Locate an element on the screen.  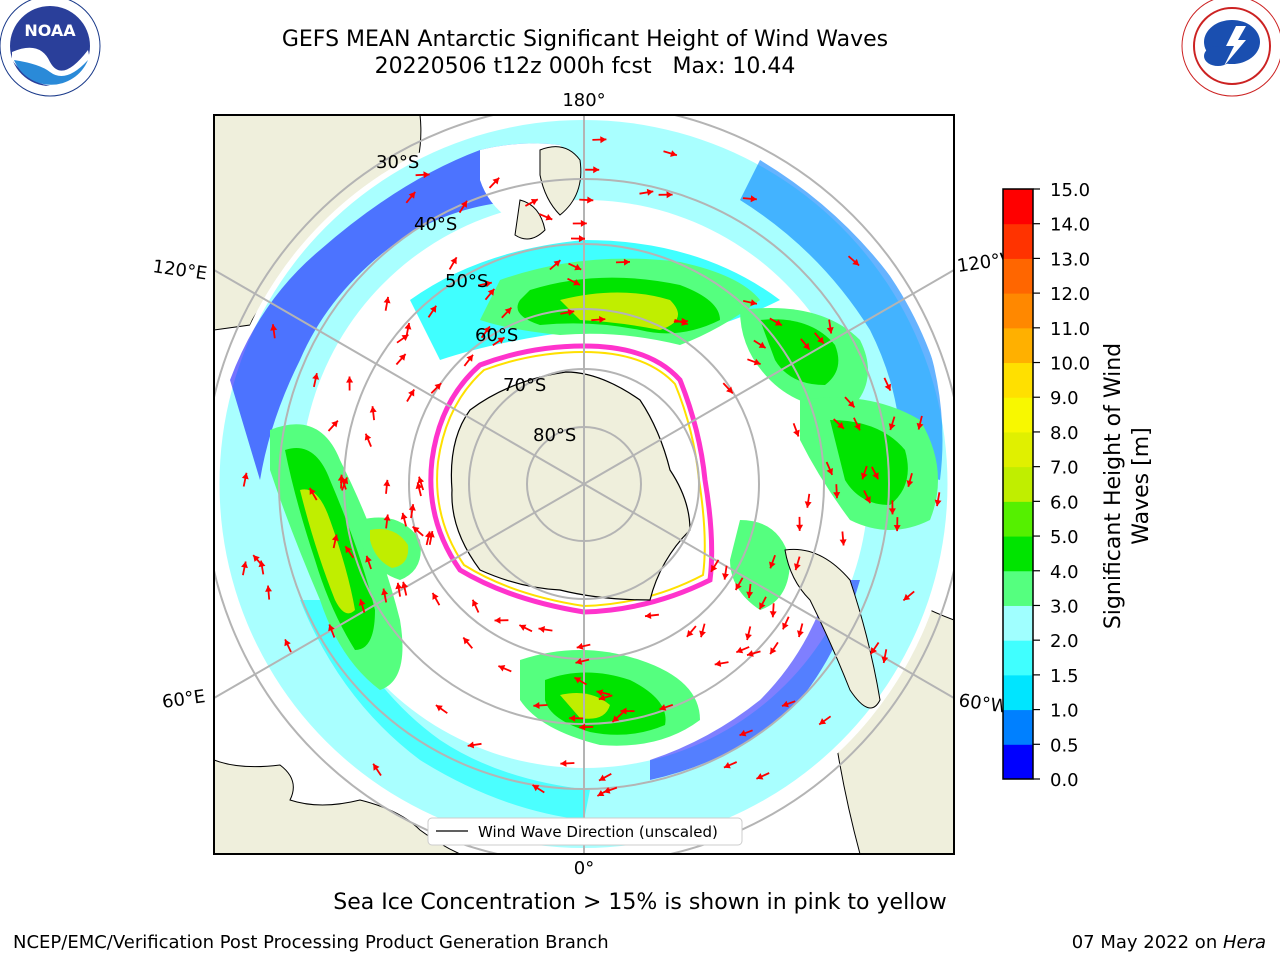
colorbar-label-text: Significant Height of Wind Waves [m] is located at coordinates (1127, 486).